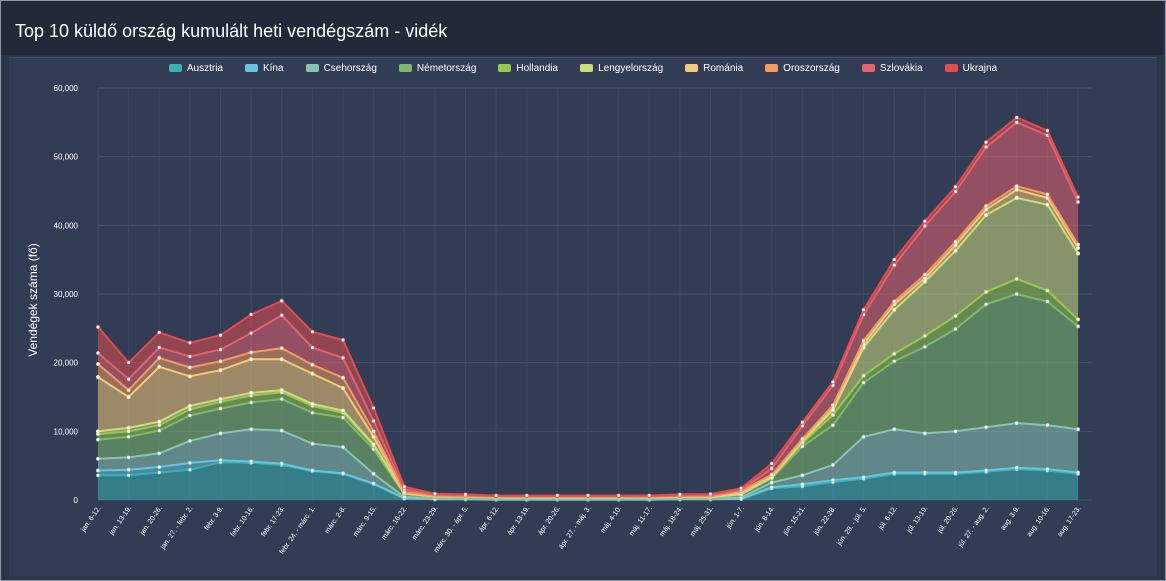 This screenshot has height=581, width=1166. What do you see at coordinates (892, 68) in the screenshot?
I see `legend-item-szlovakia: Szlovákia` at bounding box center [892, 68].